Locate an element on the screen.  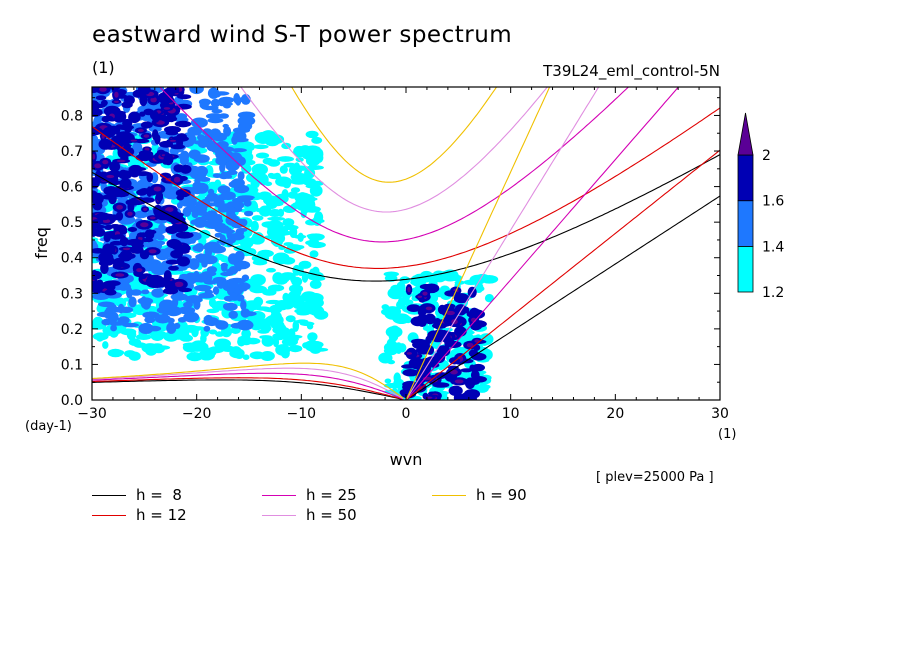
dispersion-kelvin-h50 is located at coordinates (502, 243).